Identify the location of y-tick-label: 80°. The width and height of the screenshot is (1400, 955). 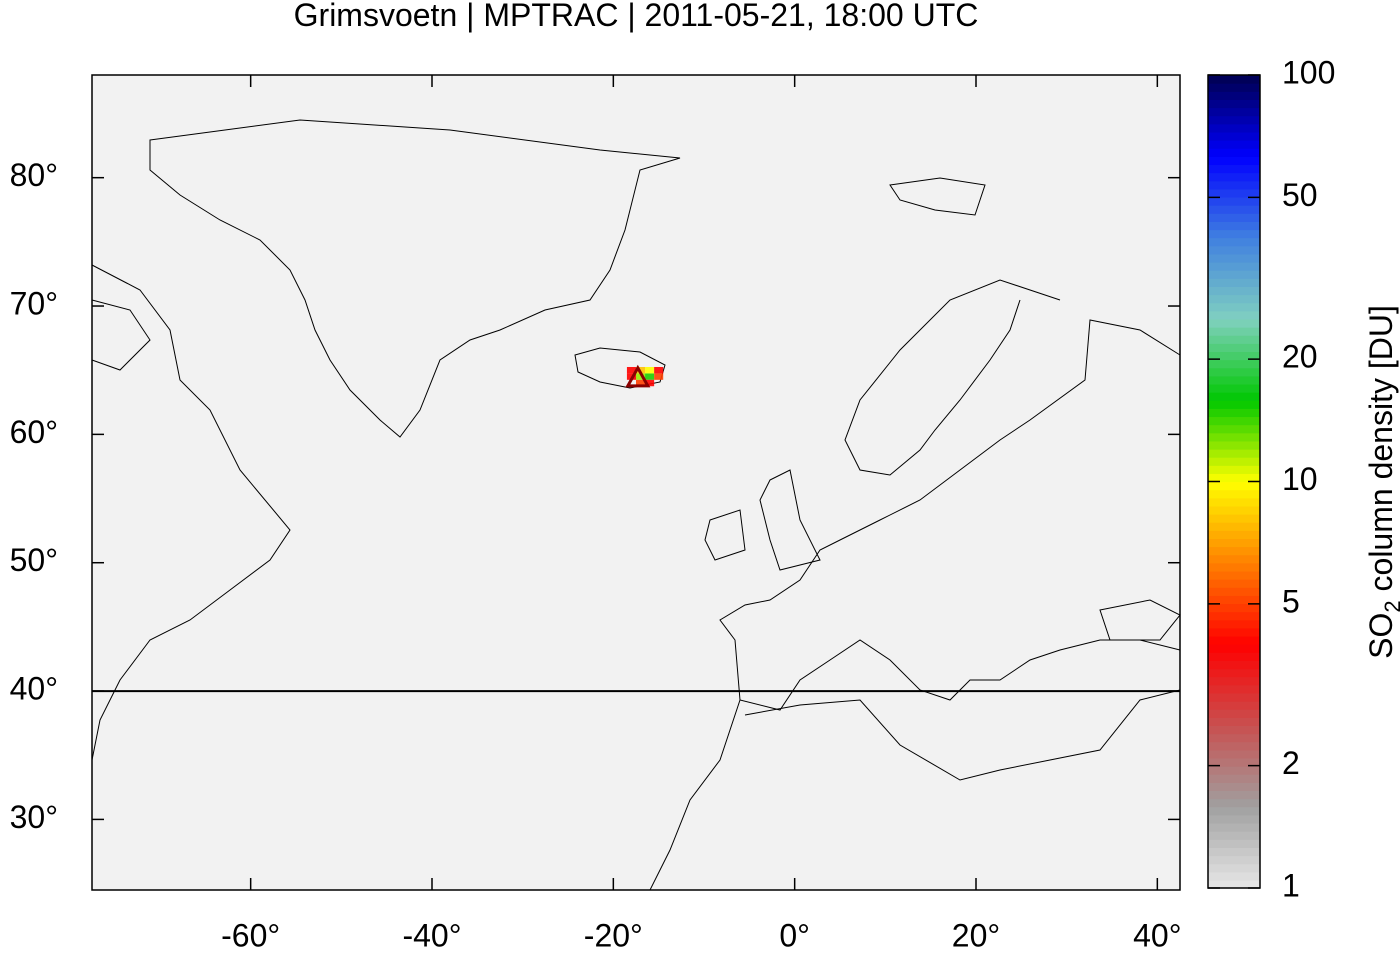
(34, 175).